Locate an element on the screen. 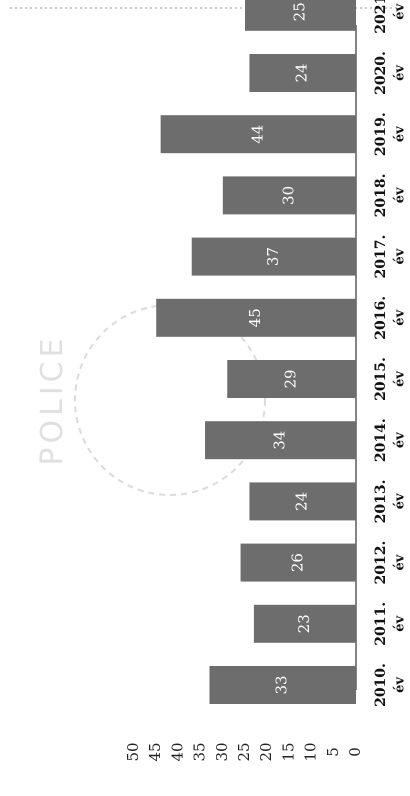 Image resolution: width=410 pixels, height=796 pixels. data-label-2020: 24 is located at coordinates (302, 72).